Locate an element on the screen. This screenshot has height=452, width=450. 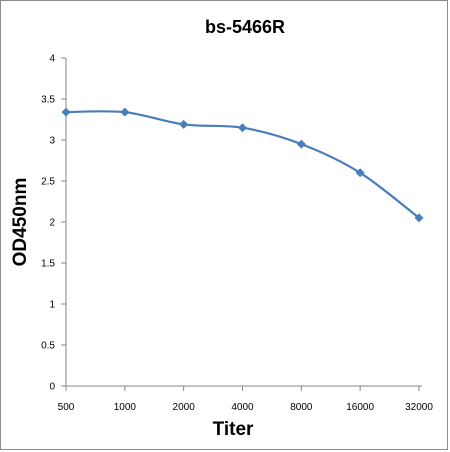
y-tick-label: 1 is located at coordinates (52, 305).